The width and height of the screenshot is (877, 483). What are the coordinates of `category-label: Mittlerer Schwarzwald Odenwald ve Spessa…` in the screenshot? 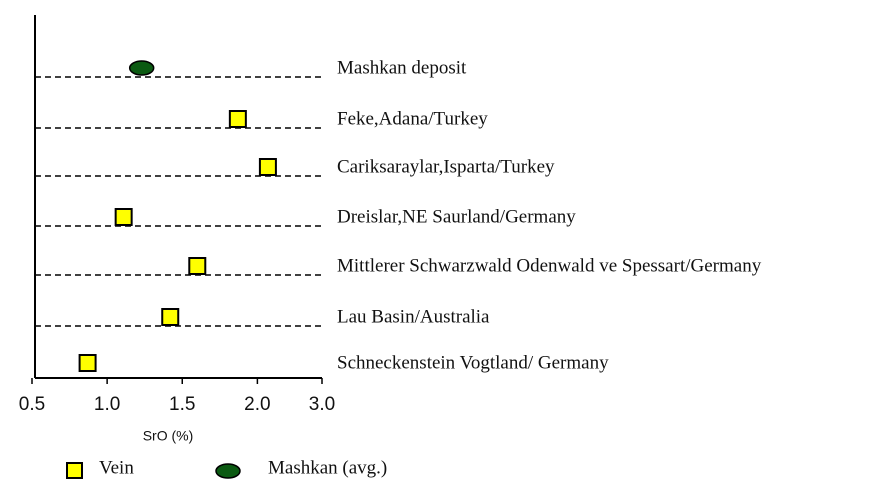 It's located at (549, 265).